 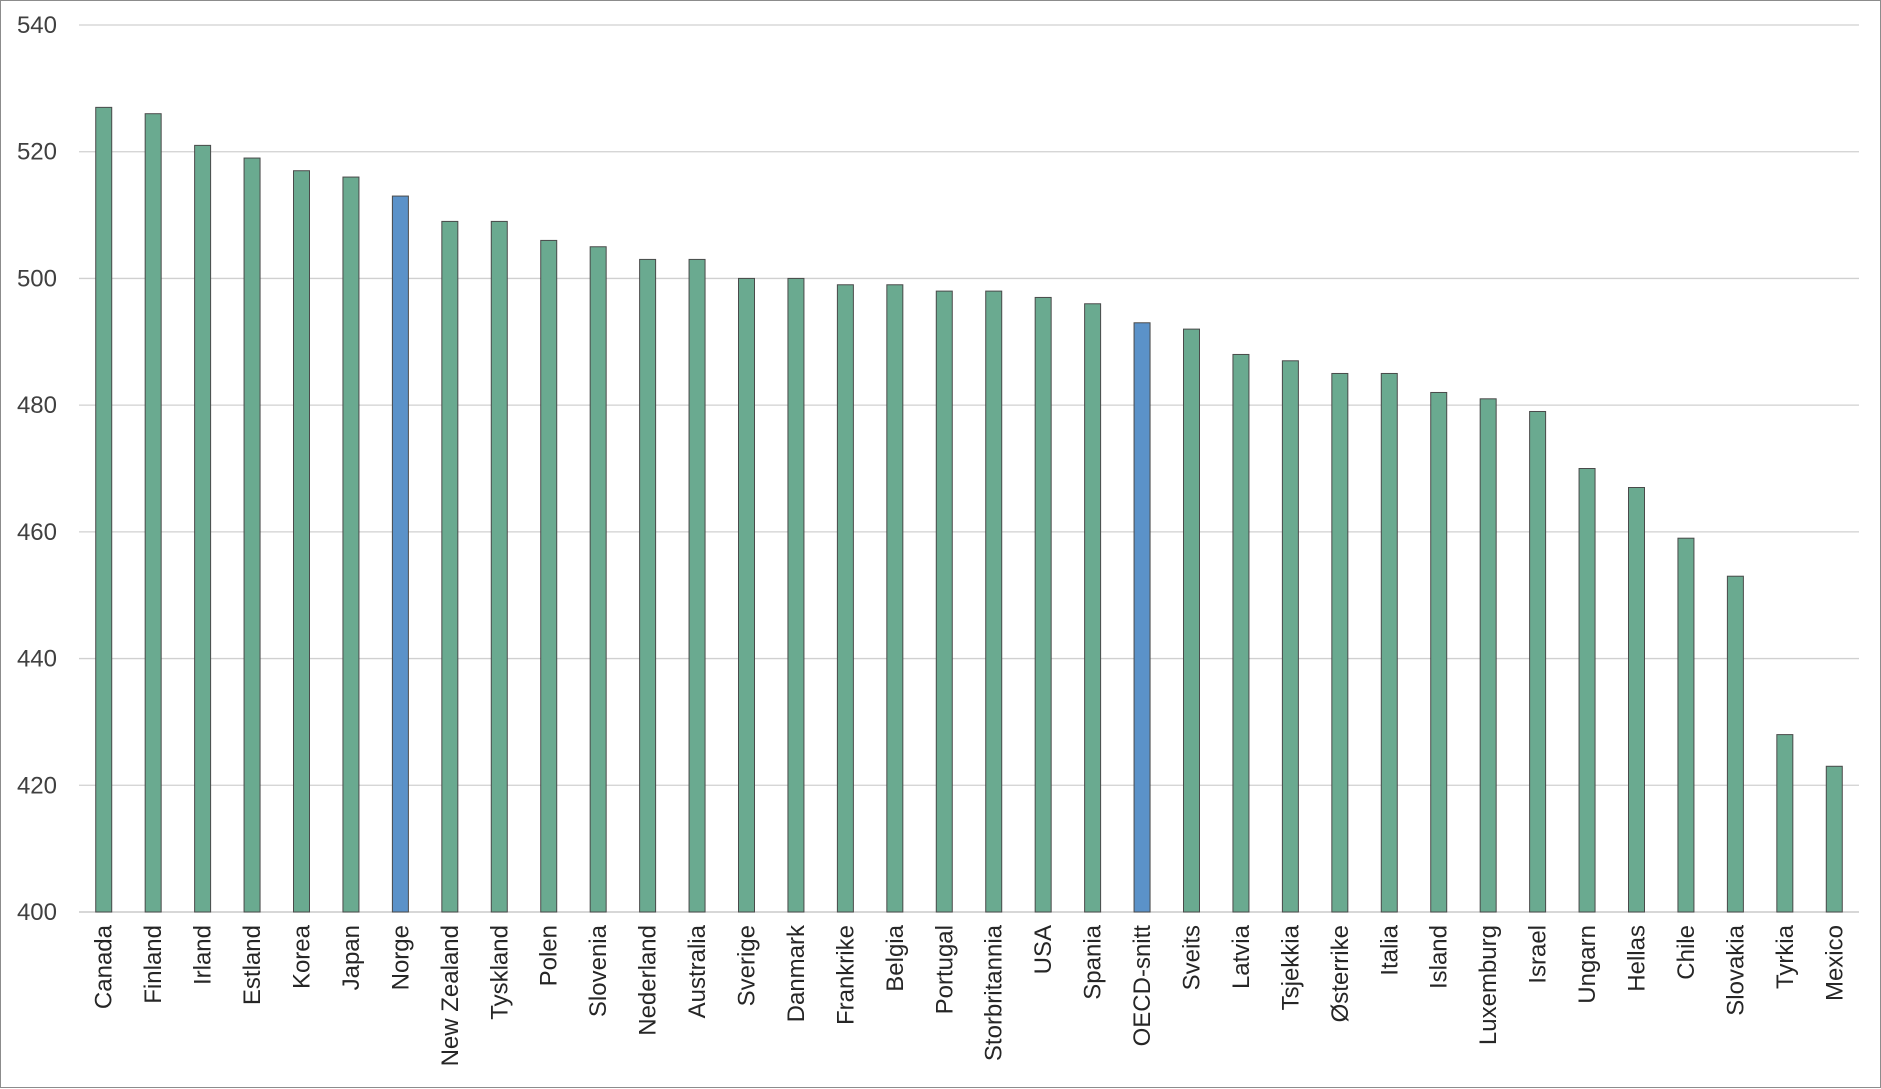 I want to click on bar-latvia, so click(x=1241, y=633).